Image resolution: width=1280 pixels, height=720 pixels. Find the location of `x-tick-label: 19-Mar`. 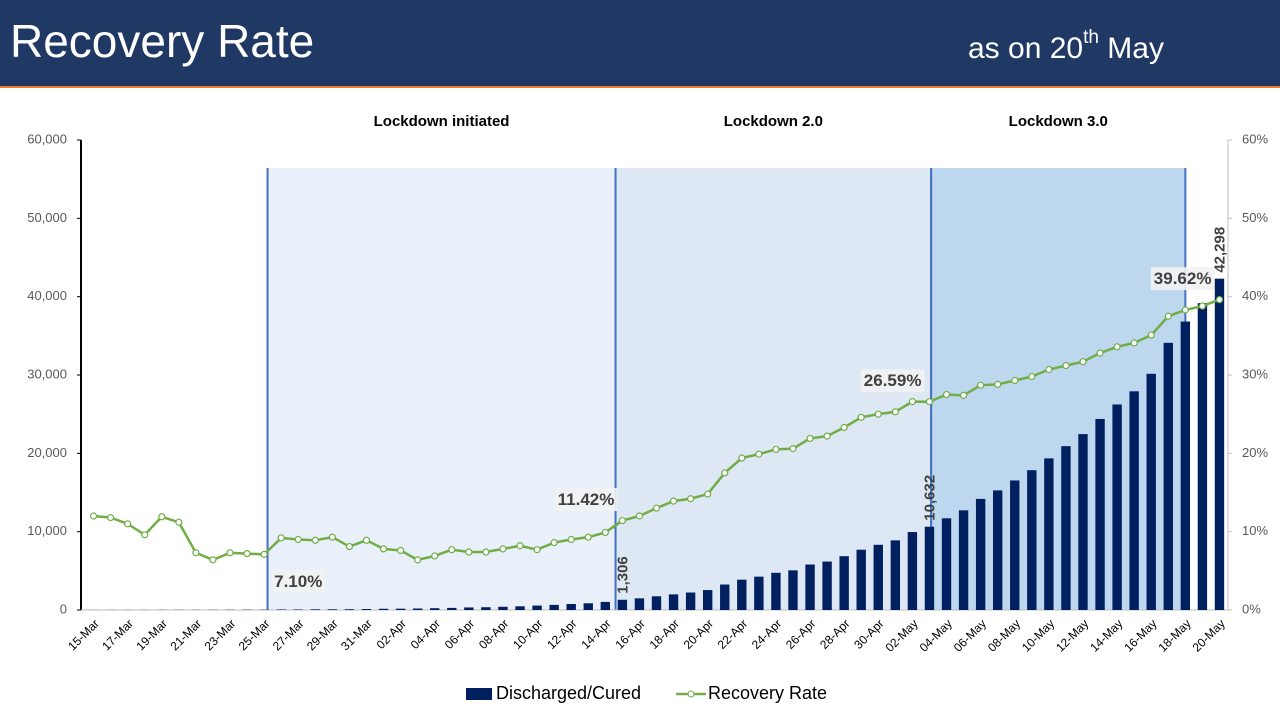

x-tick-label: 19-Mar is located at coordinates (151, 634).